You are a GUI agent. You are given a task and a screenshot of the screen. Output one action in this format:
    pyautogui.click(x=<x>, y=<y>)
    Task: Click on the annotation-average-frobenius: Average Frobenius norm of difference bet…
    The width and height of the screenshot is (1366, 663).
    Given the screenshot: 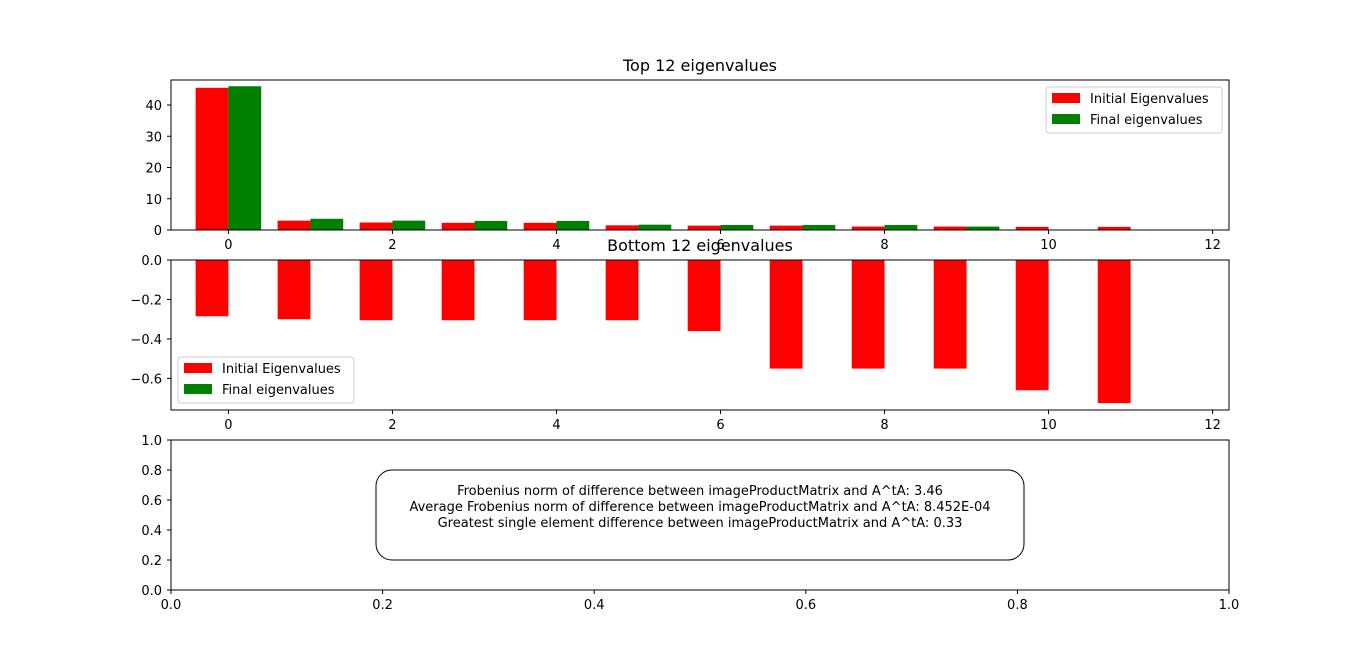 What is the action you would take?
    pyautogui.click(x=699, y=507)
    